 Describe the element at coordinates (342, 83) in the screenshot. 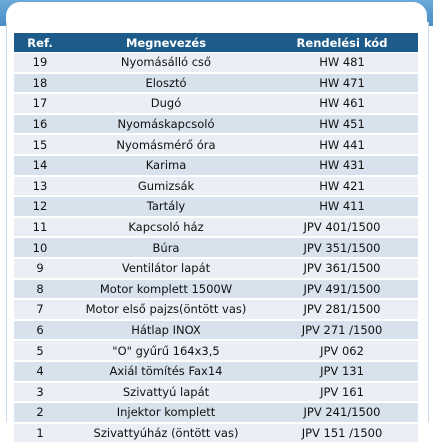

I see `cell-order-code: HW 471` at that location.